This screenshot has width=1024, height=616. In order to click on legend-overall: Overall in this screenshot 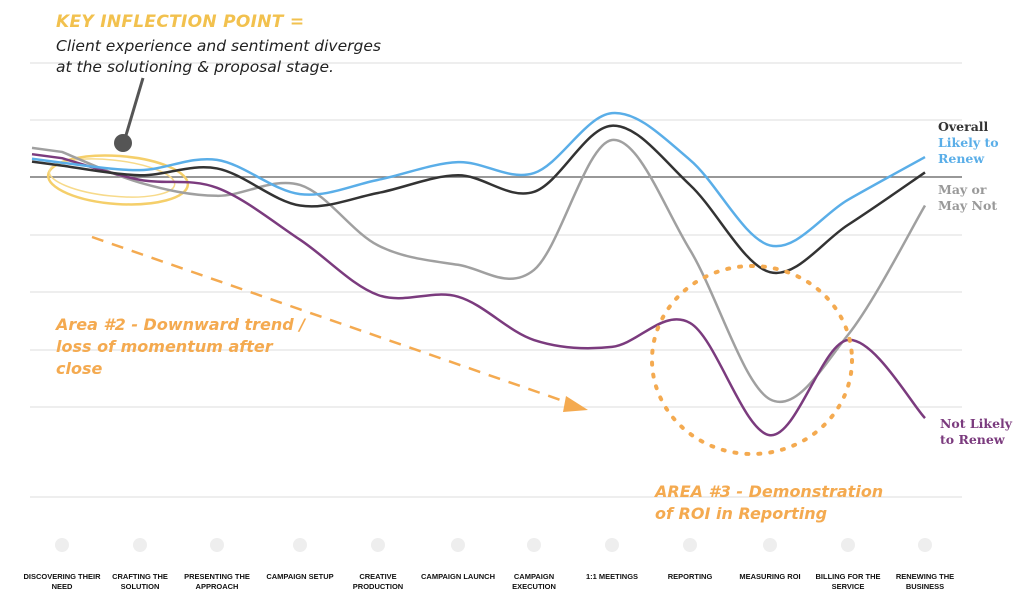, I will do `click(963, 126)`.